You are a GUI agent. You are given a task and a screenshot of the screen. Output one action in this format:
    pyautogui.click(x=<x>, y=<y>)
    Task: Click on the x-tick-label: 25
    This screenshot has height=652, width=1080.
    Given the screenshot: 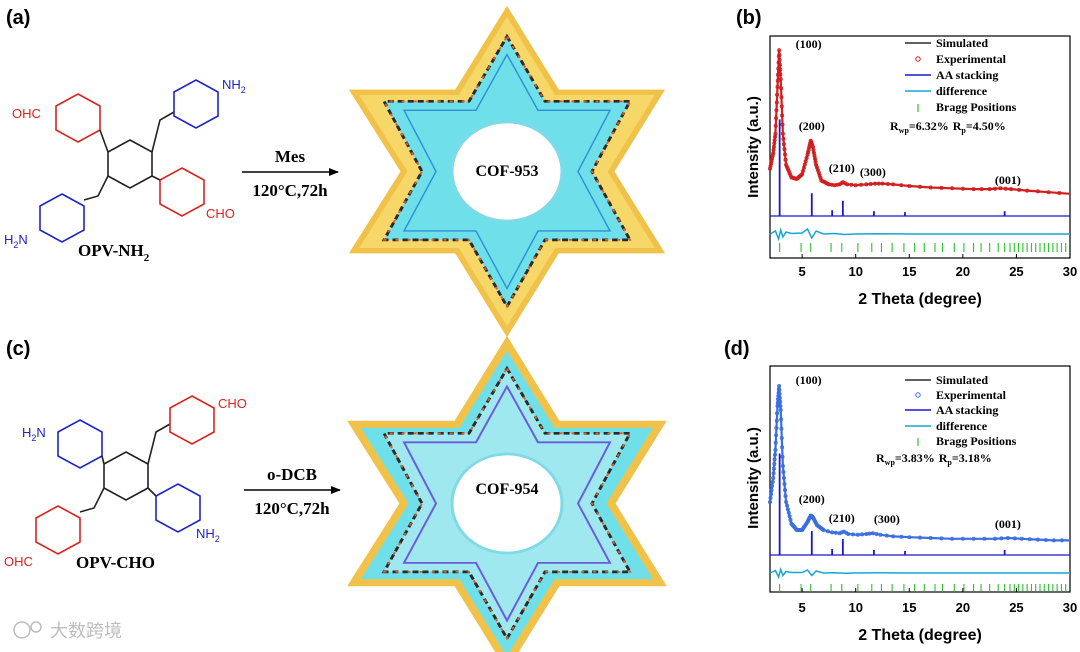 What is the action you would take?
    pyautogui.click(x=1016, y=607)
    